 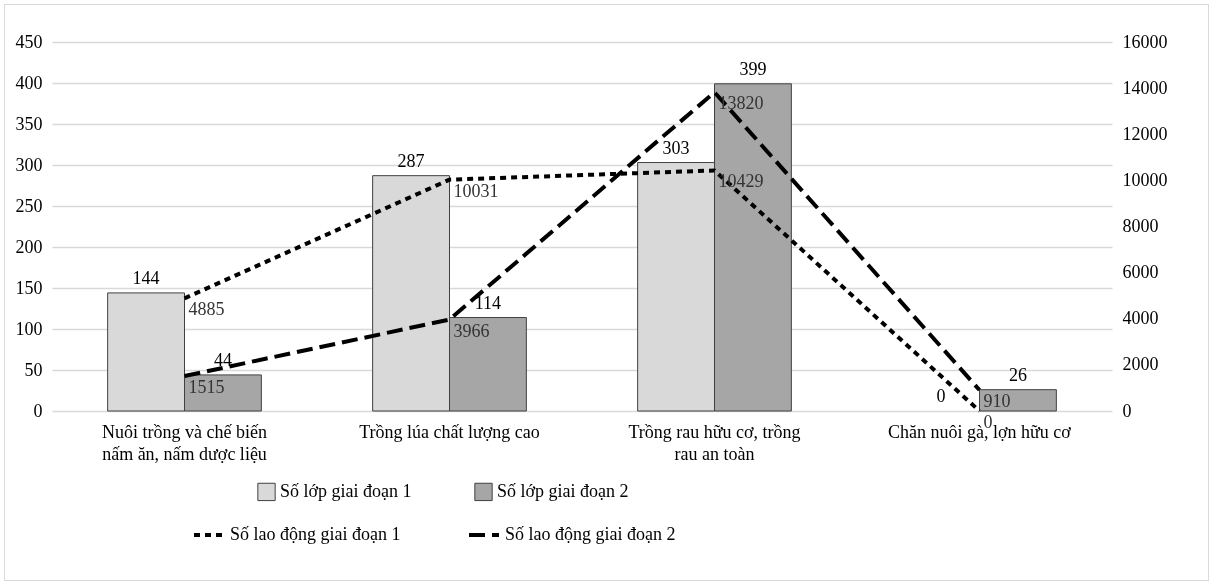 What do you see at coordinates (476, 190) in the screenshot?
I see `data-label: 10031` at bounding box center [476, 190].